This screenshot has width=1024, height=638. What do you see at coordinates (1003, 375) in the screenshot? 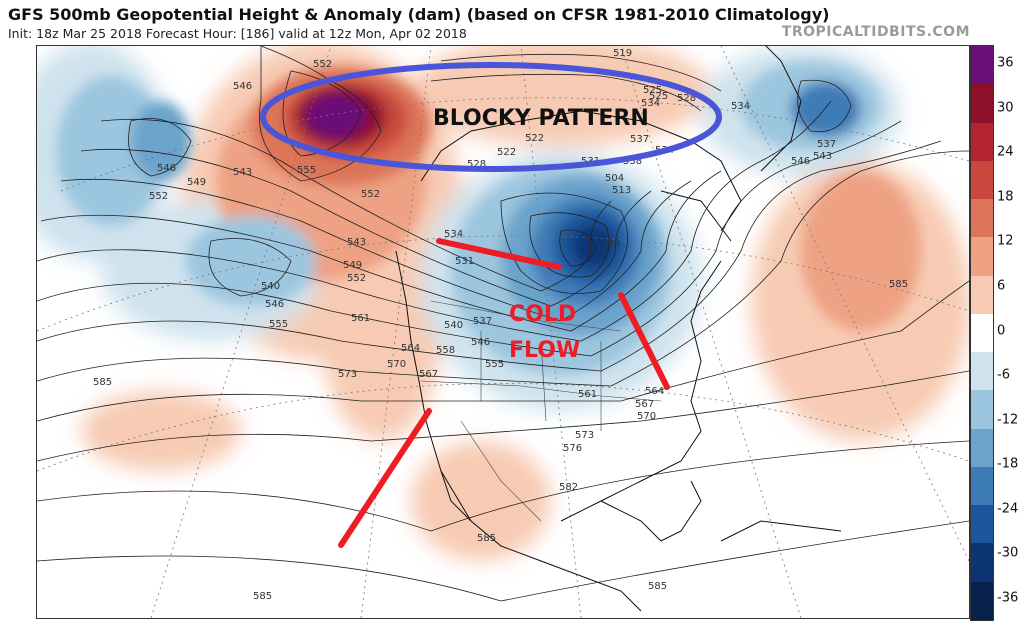
I see `colorbar-label: -6` at bounding box center [1003, 375].